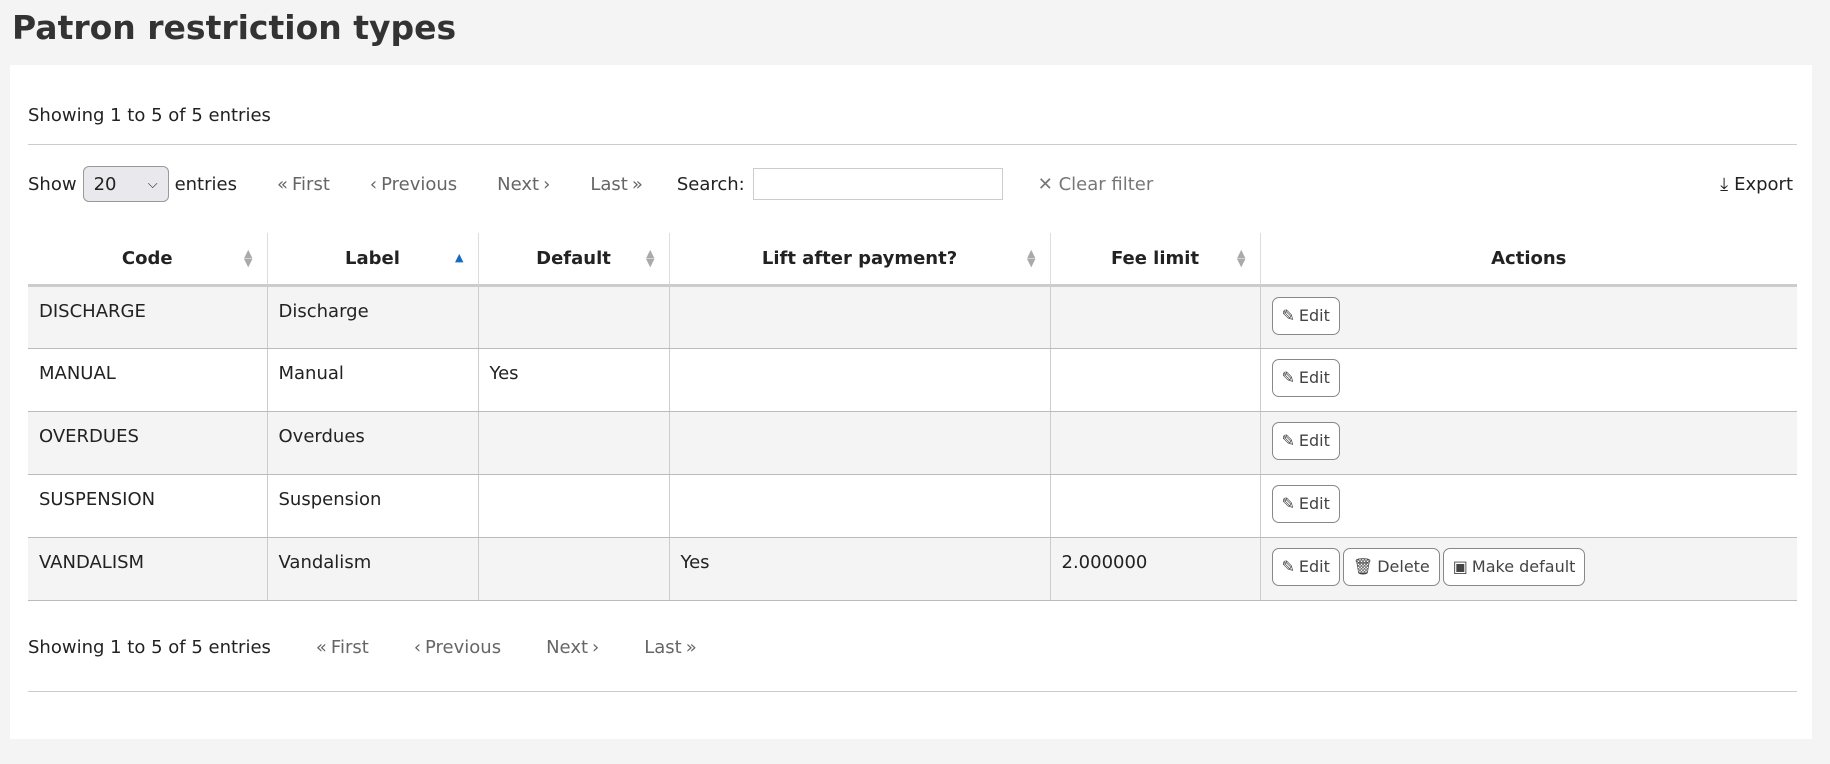  I want to click on table-row: SUSPENSION Suspension ✎ Edit, so click(912, 506).